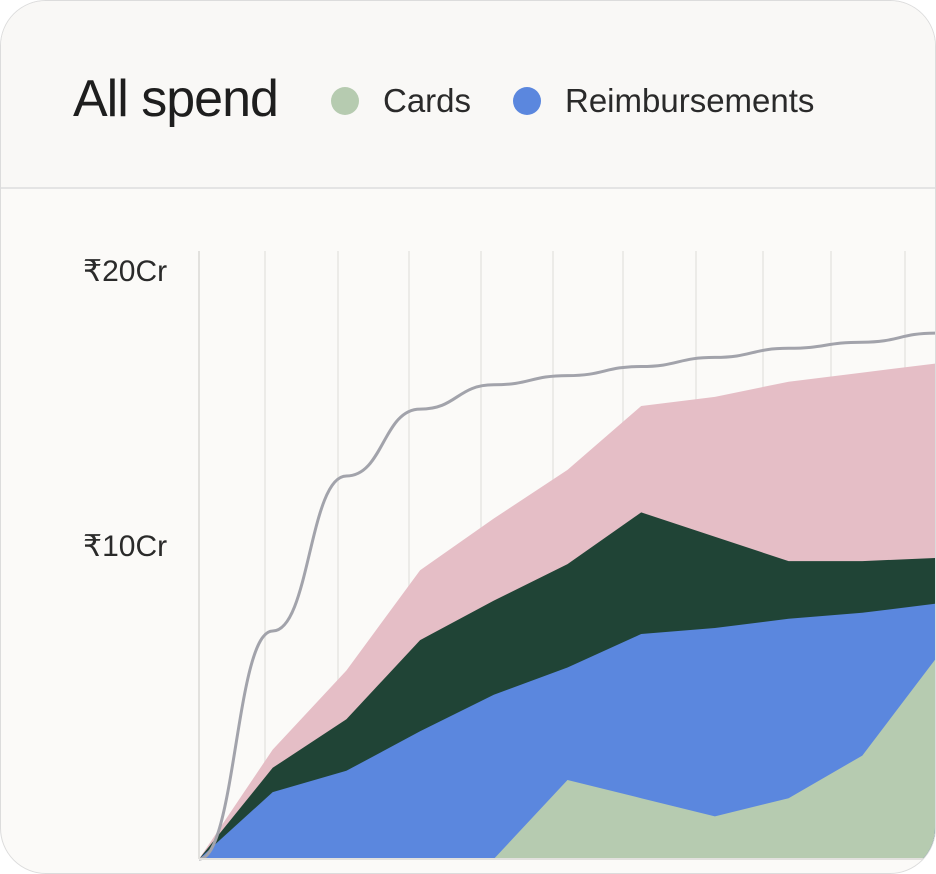 This screenshot has height=874, width=936. I want to click on legend-item-reimbursements: Reimbursements, so click(663, 101).